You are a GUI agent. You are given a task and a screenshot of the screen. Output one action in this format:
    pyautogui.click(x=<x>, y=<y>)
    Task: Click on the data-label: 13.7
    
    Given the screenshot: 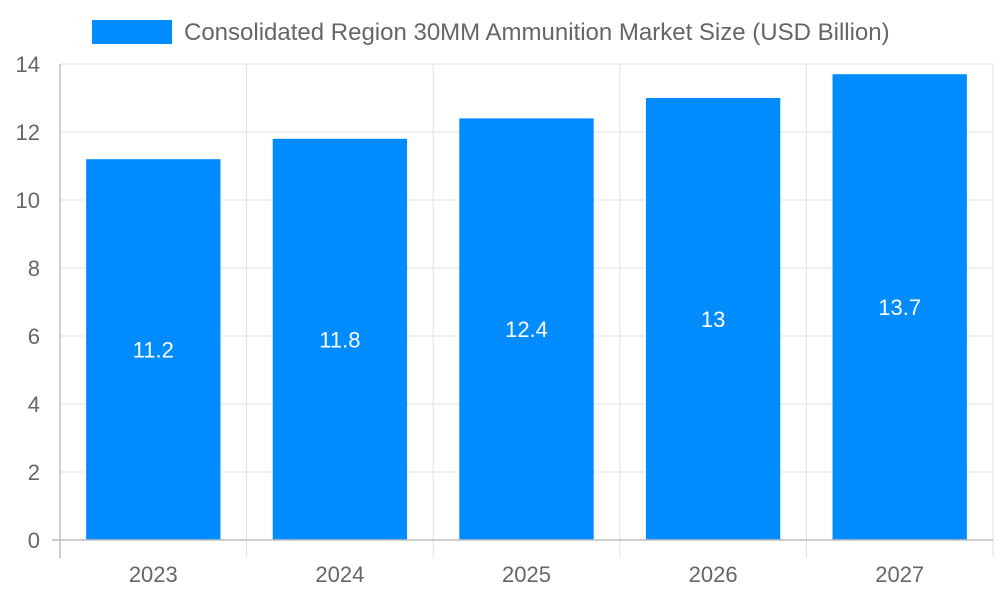 What is the action you would take?
    pyautogui.click(x=899, y=307)
    